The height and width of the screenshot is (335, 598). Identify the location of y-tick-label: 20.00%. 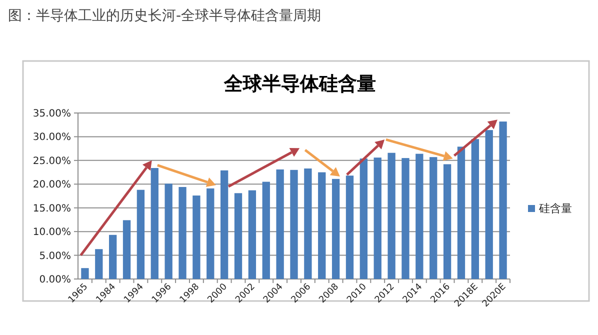
(51, 185).